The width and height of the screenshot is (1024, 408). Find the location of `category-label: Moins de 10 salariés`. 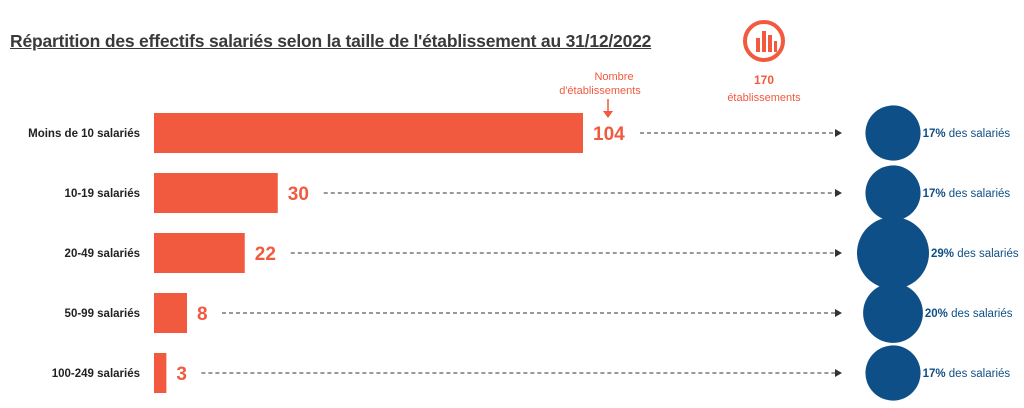

category-label: Moins de 10 salariés is located at coordinates (84, 134).